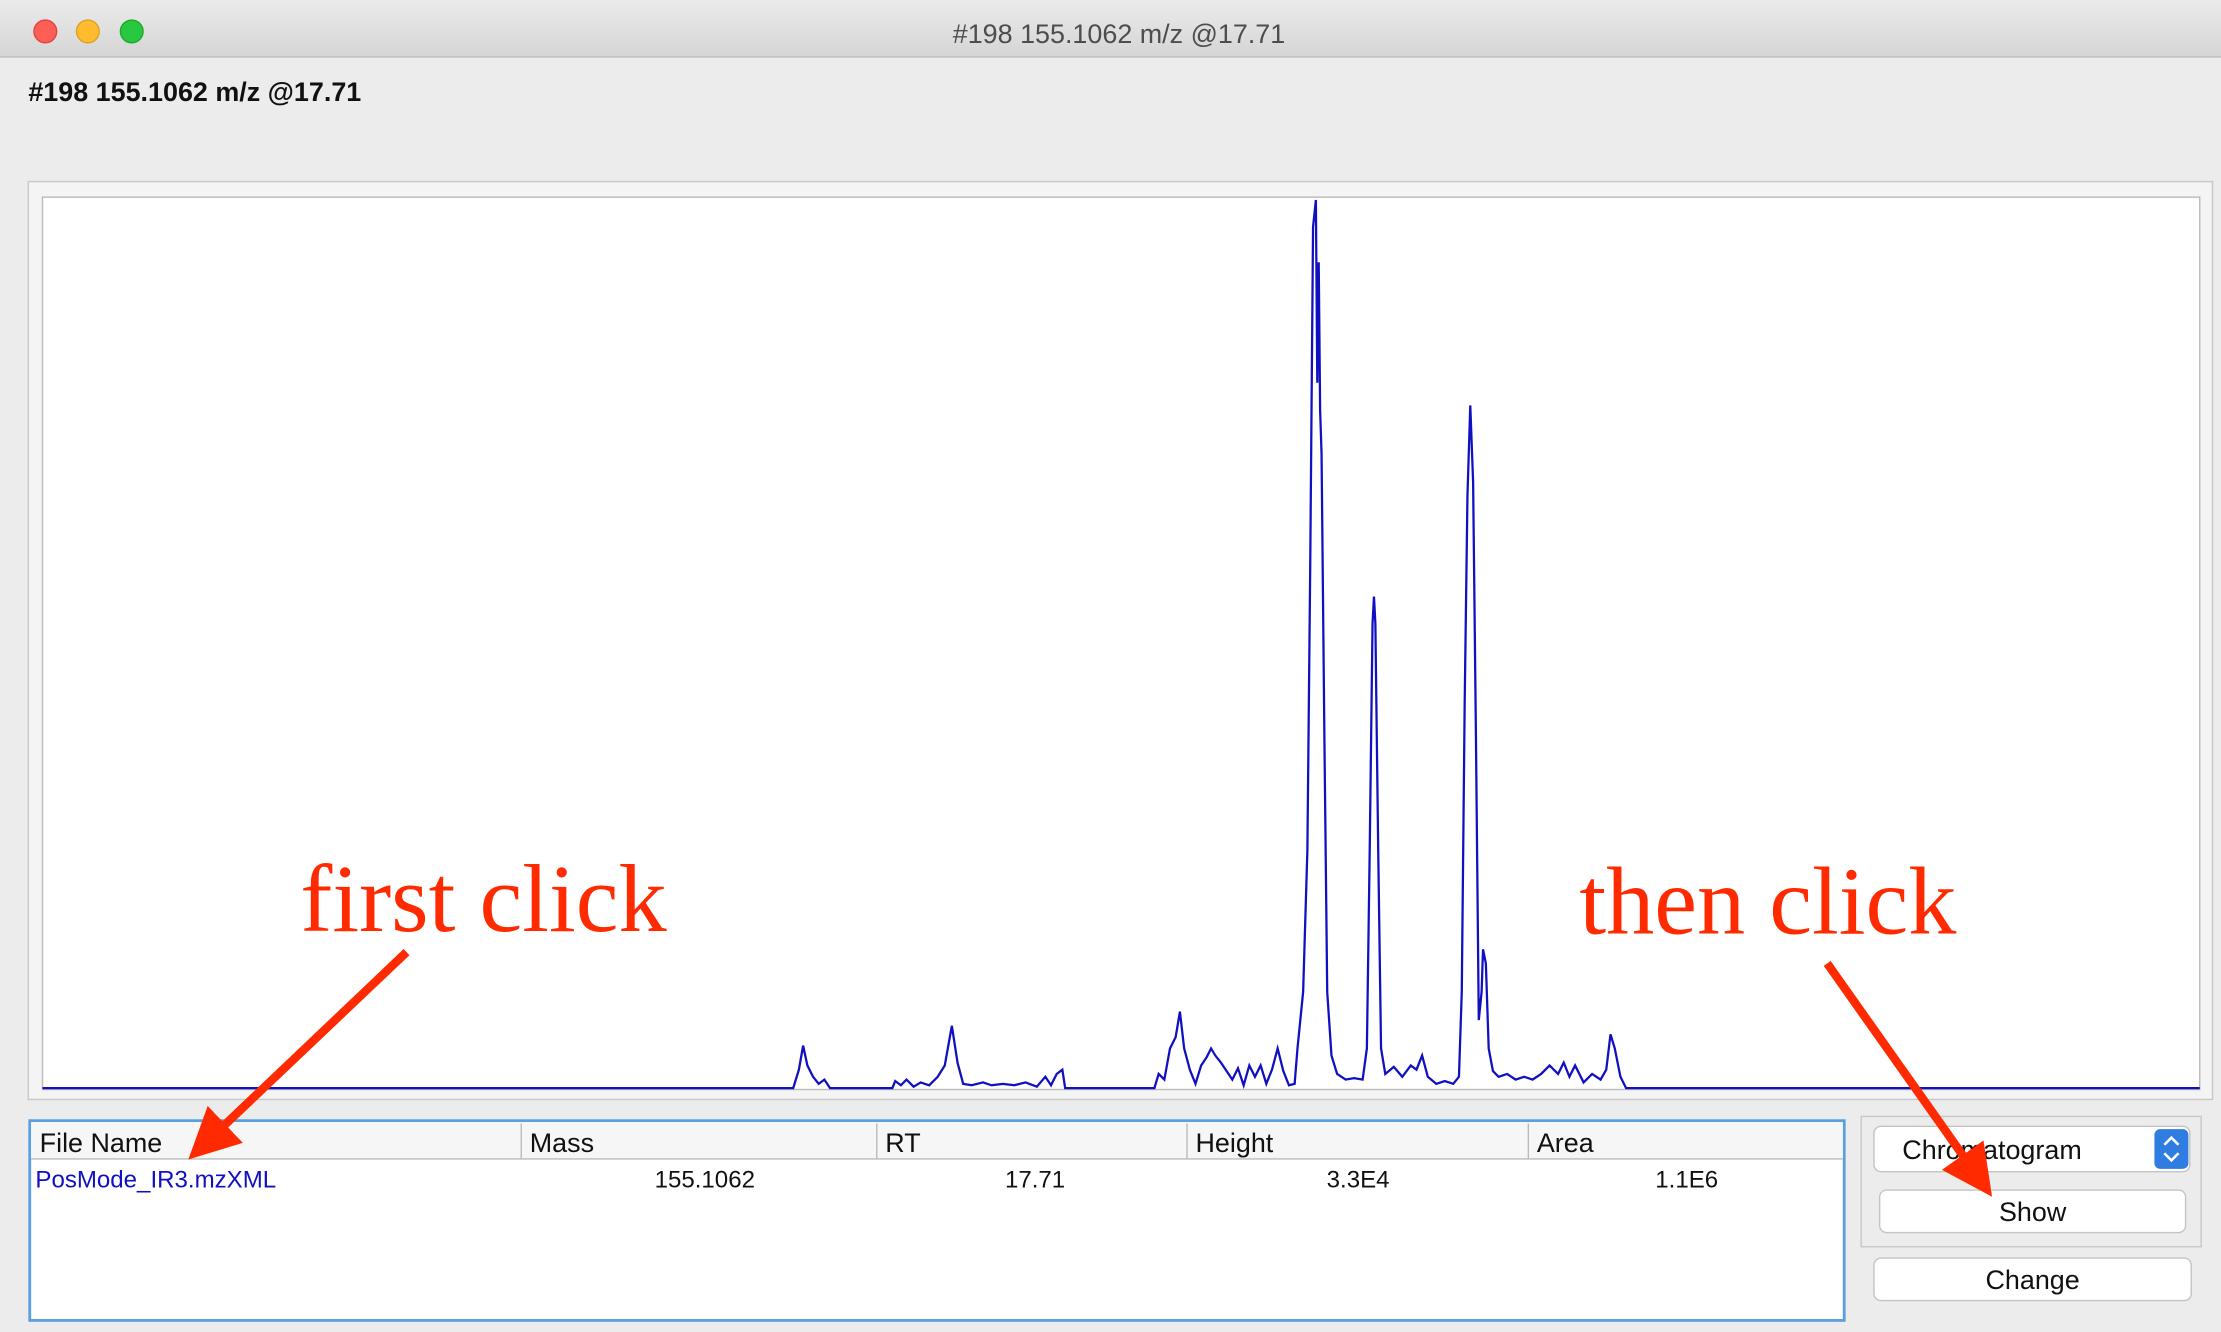 The width and height of the screenshot is (2221, 1332). I want to click on header-title: #198 155.1062 m/z @17.71, so click(194, 92).